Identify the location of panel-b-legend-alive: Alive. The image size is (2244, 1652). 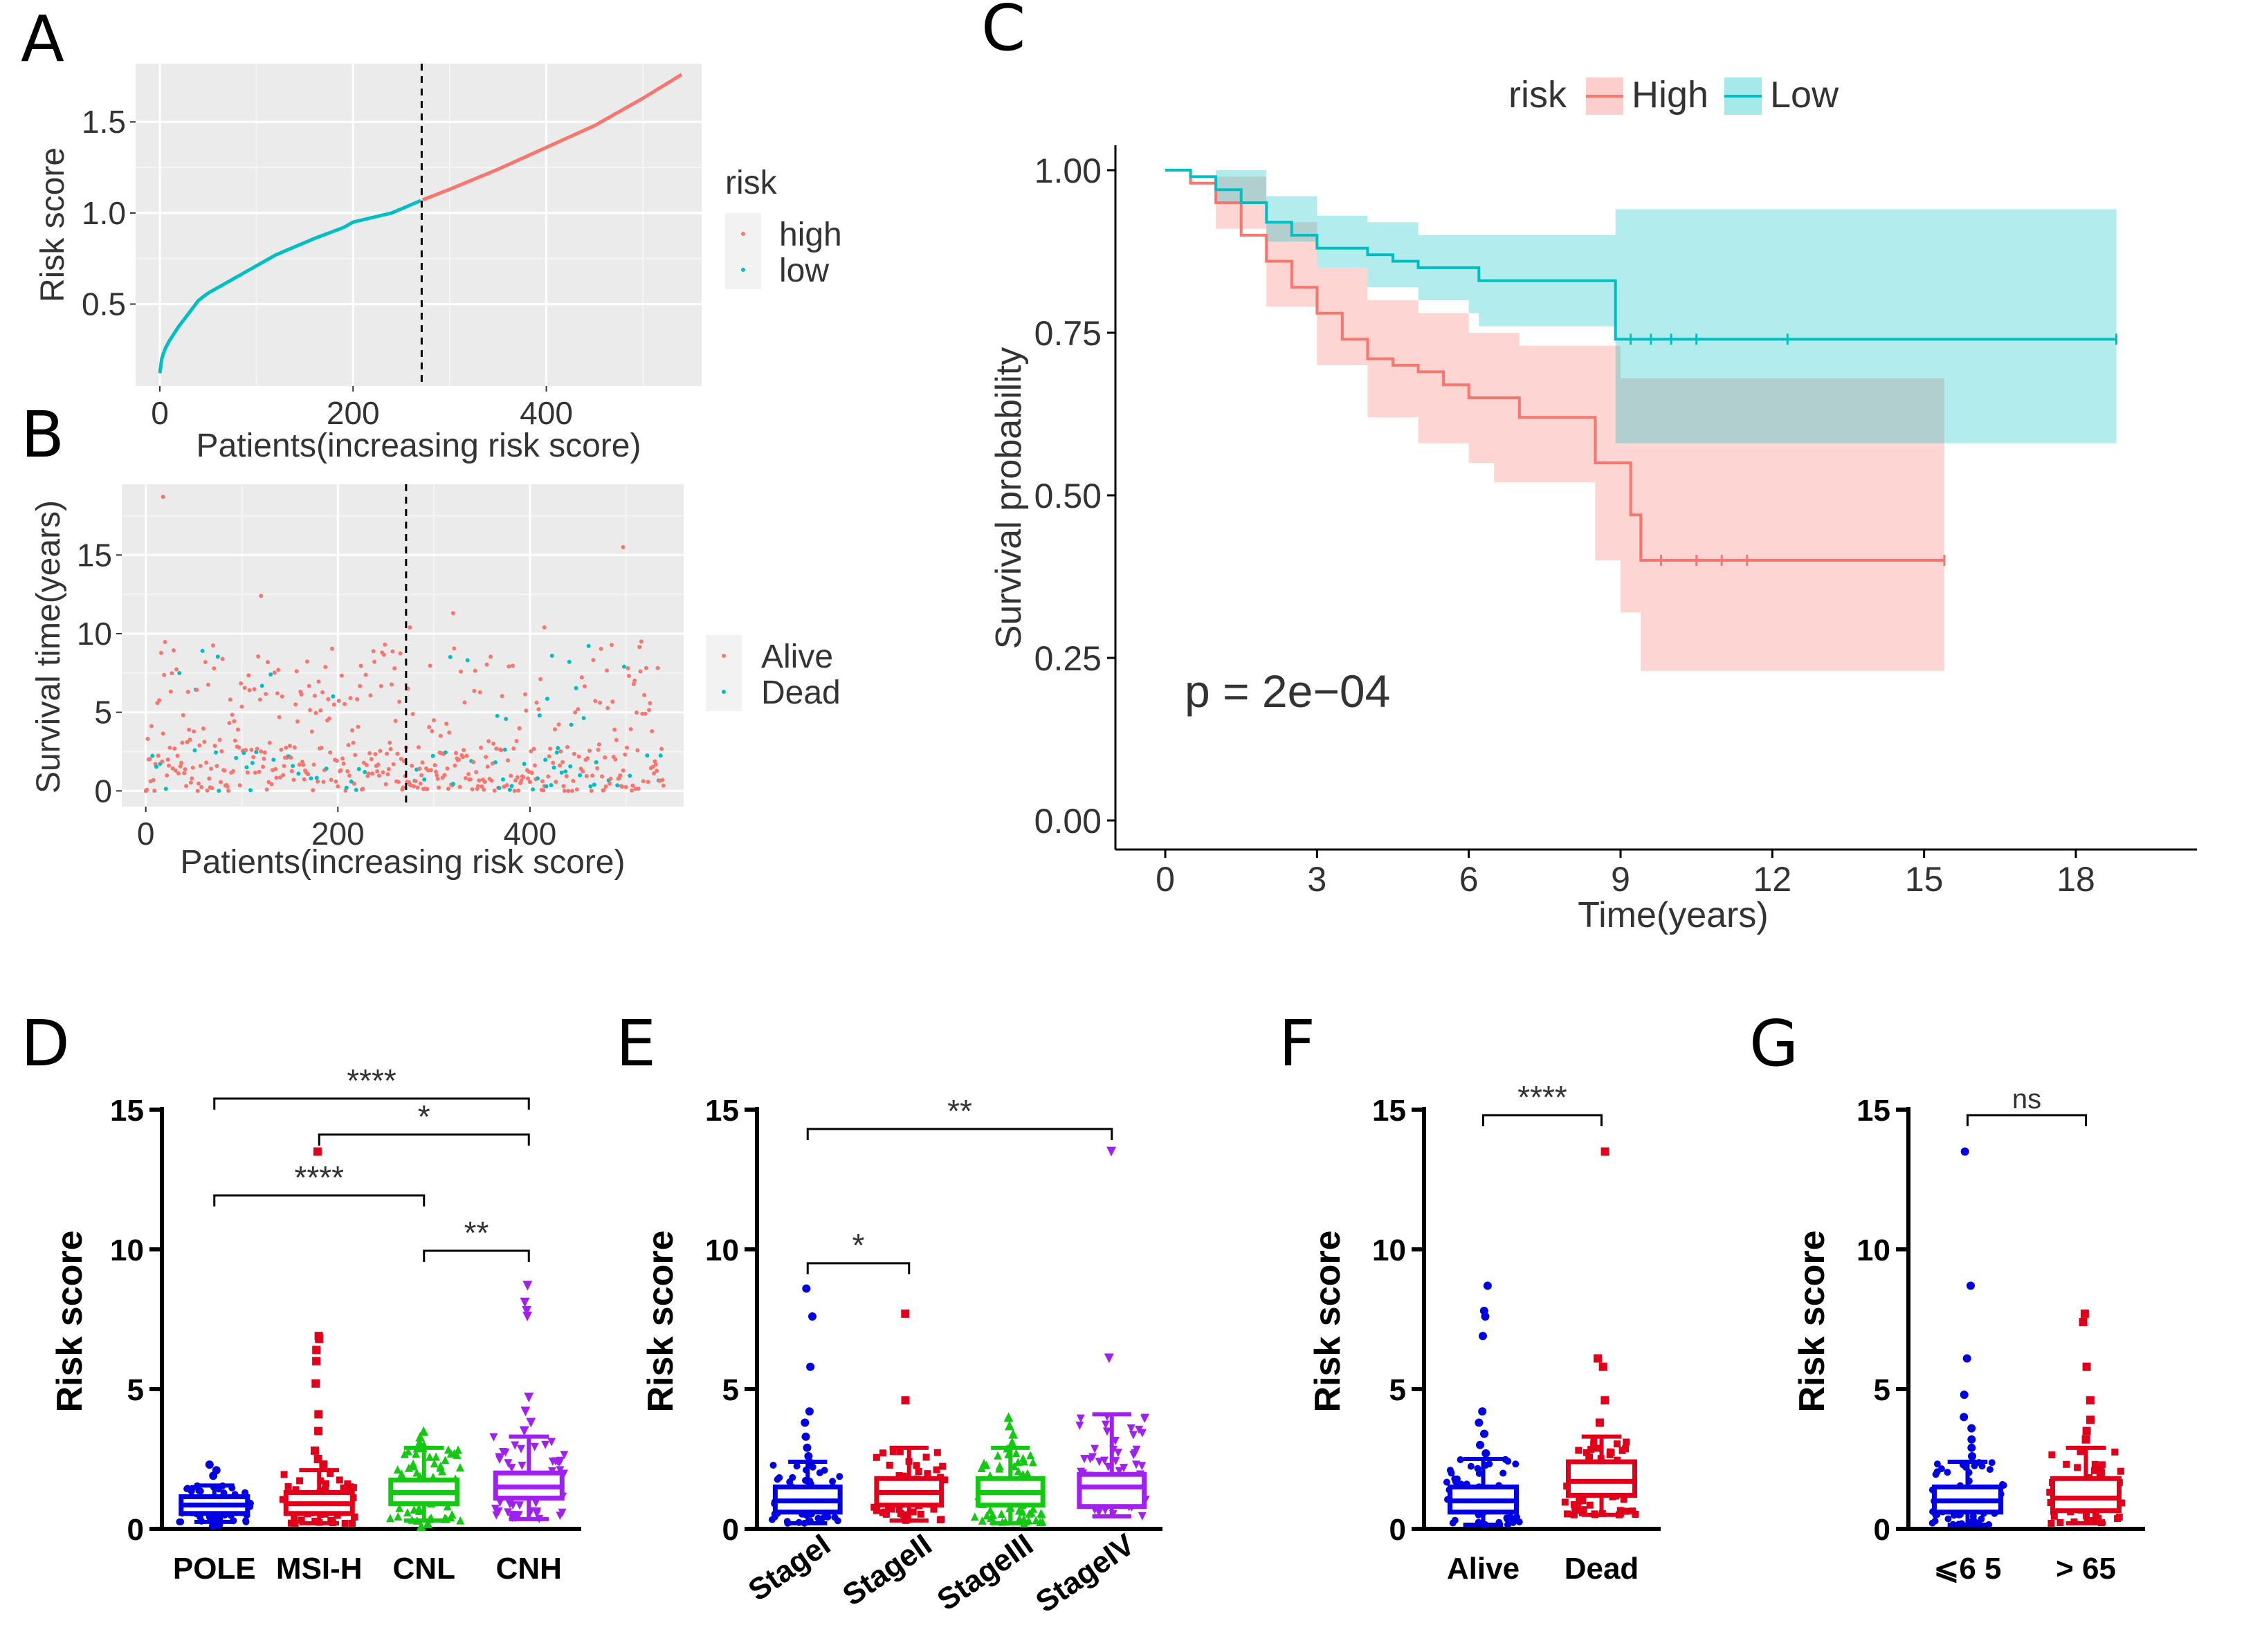
(797, 657).